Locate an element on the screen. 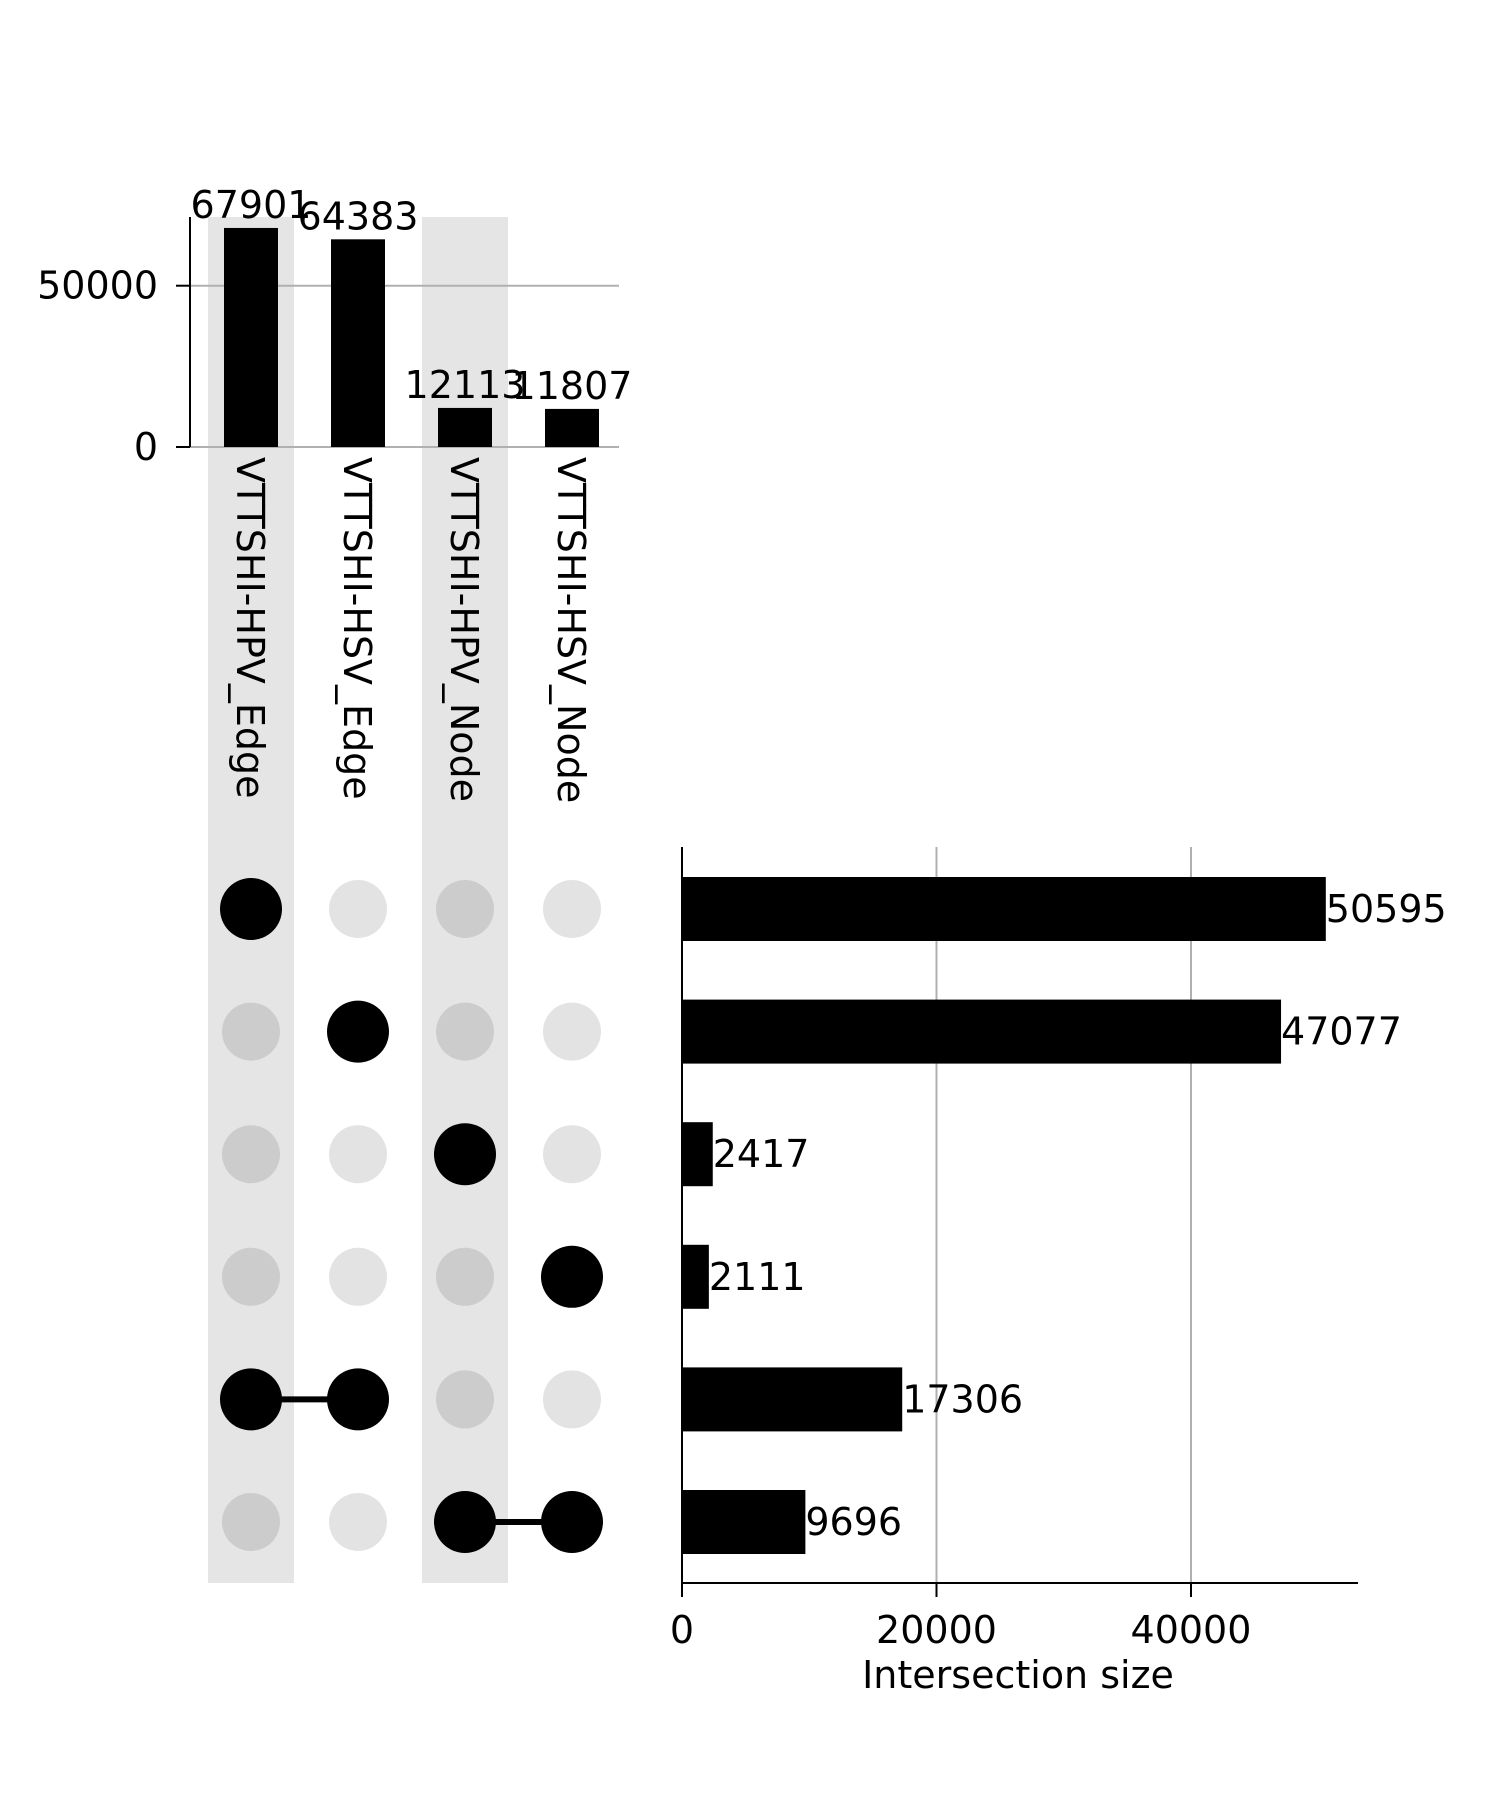 The height and width of the screenshot is (1800, 1500). set-label: VTTSHI-HPV_Edge is located at coordinates (250, 627).